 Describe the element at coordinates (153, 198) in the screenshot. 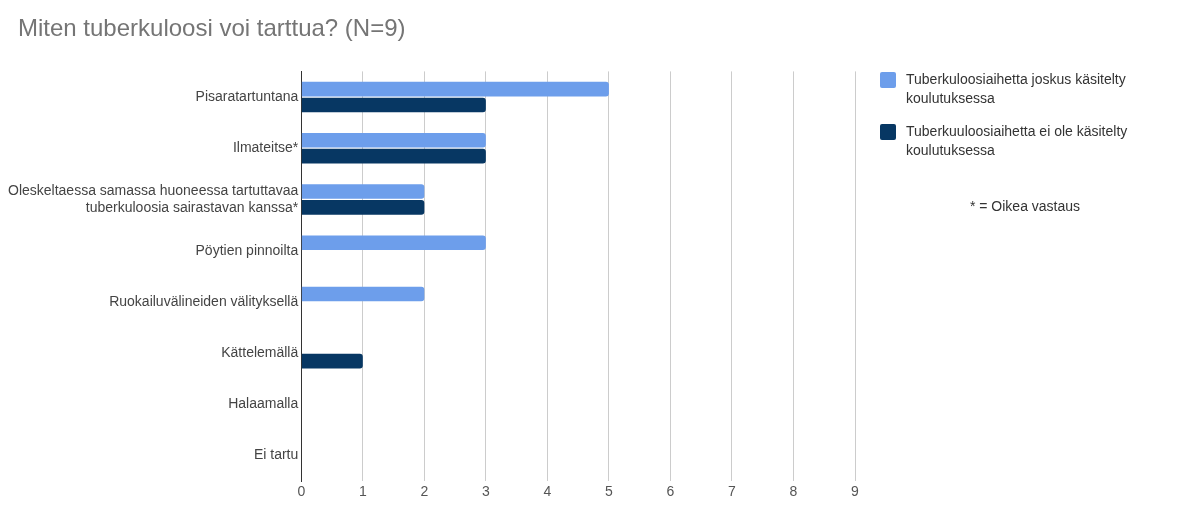

I see `y-tick-label: Oleskeltaessa samassa huoneessa tartuttavaa tuberkuloosia sairastavan kanssa*` at that location.